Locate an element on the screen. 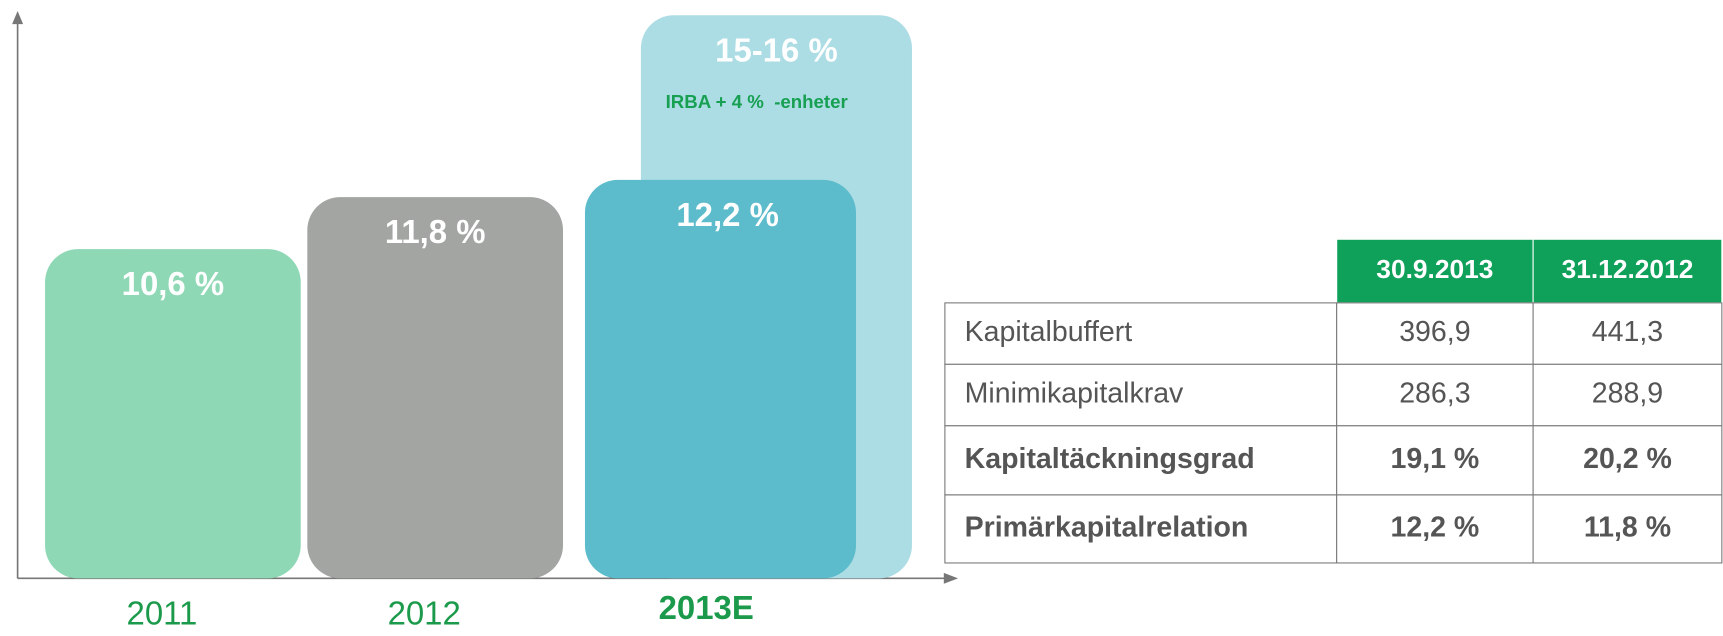  value-label: 12,2 % is located at coordinates (727, 214).